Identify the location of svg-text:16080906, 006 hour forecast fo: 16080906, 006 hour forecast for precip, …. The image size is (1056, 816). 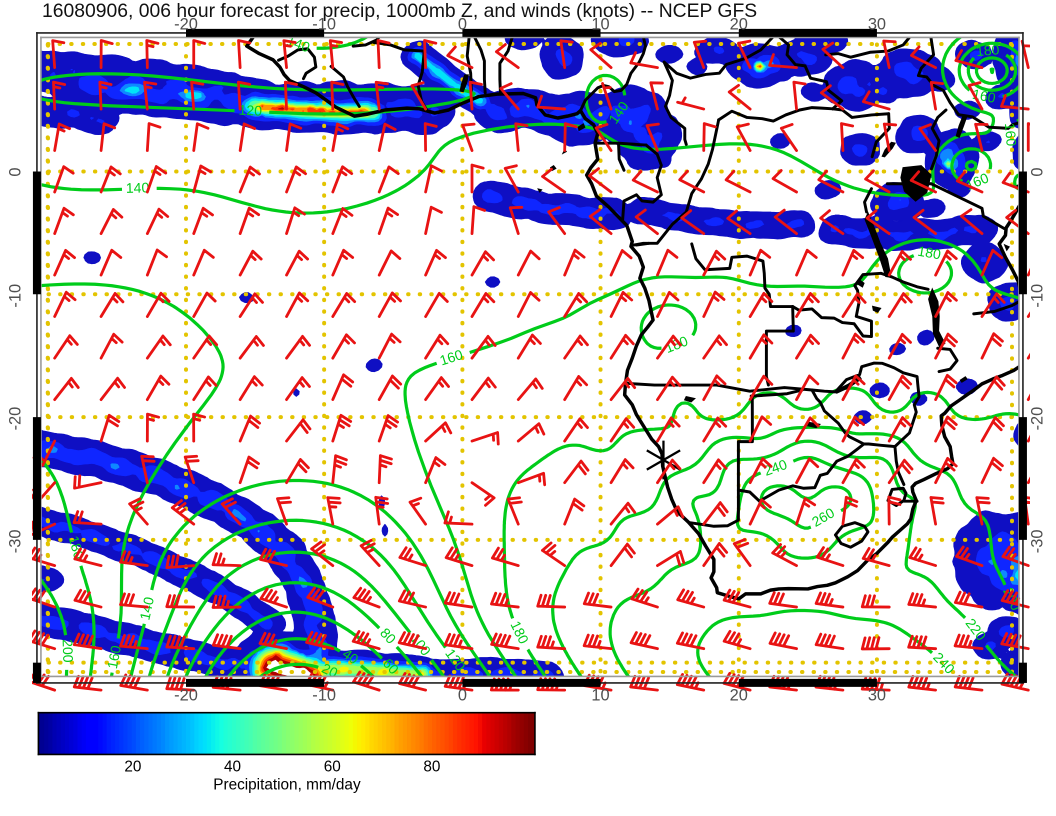
(399, 11).